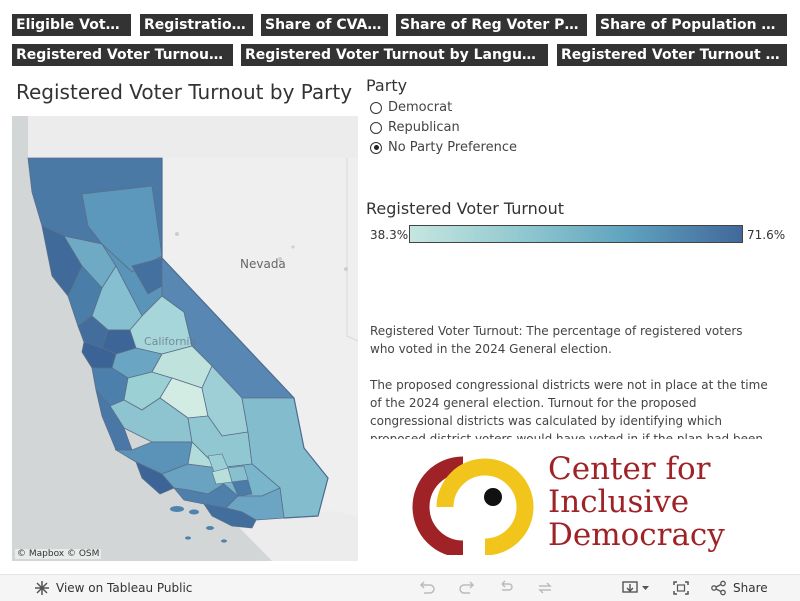  What do you see at coordinates (324, 25) in the screenshot?
I see `tab-share-of-cvap: Share of CVAP by Race/Ethnicity` at bounding box center [324, 25].